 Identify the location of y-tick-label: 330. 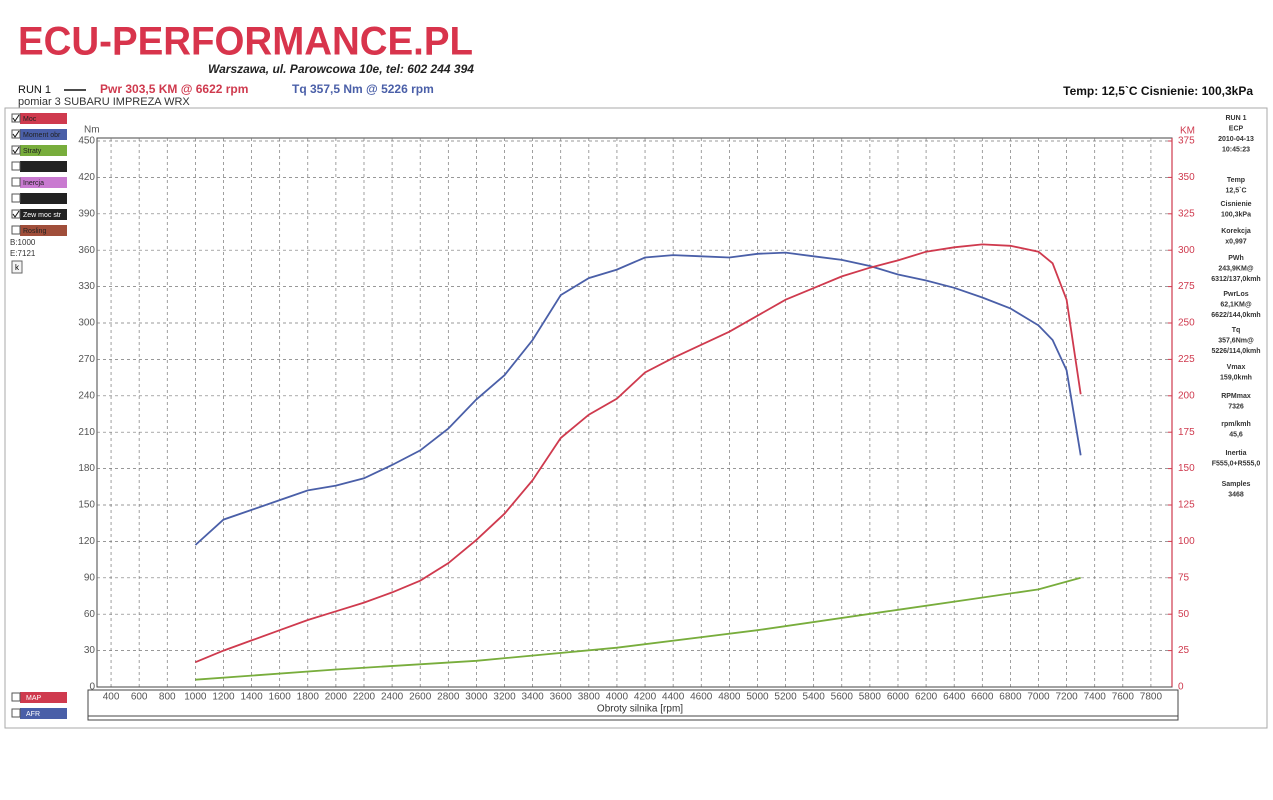
(86, 286).